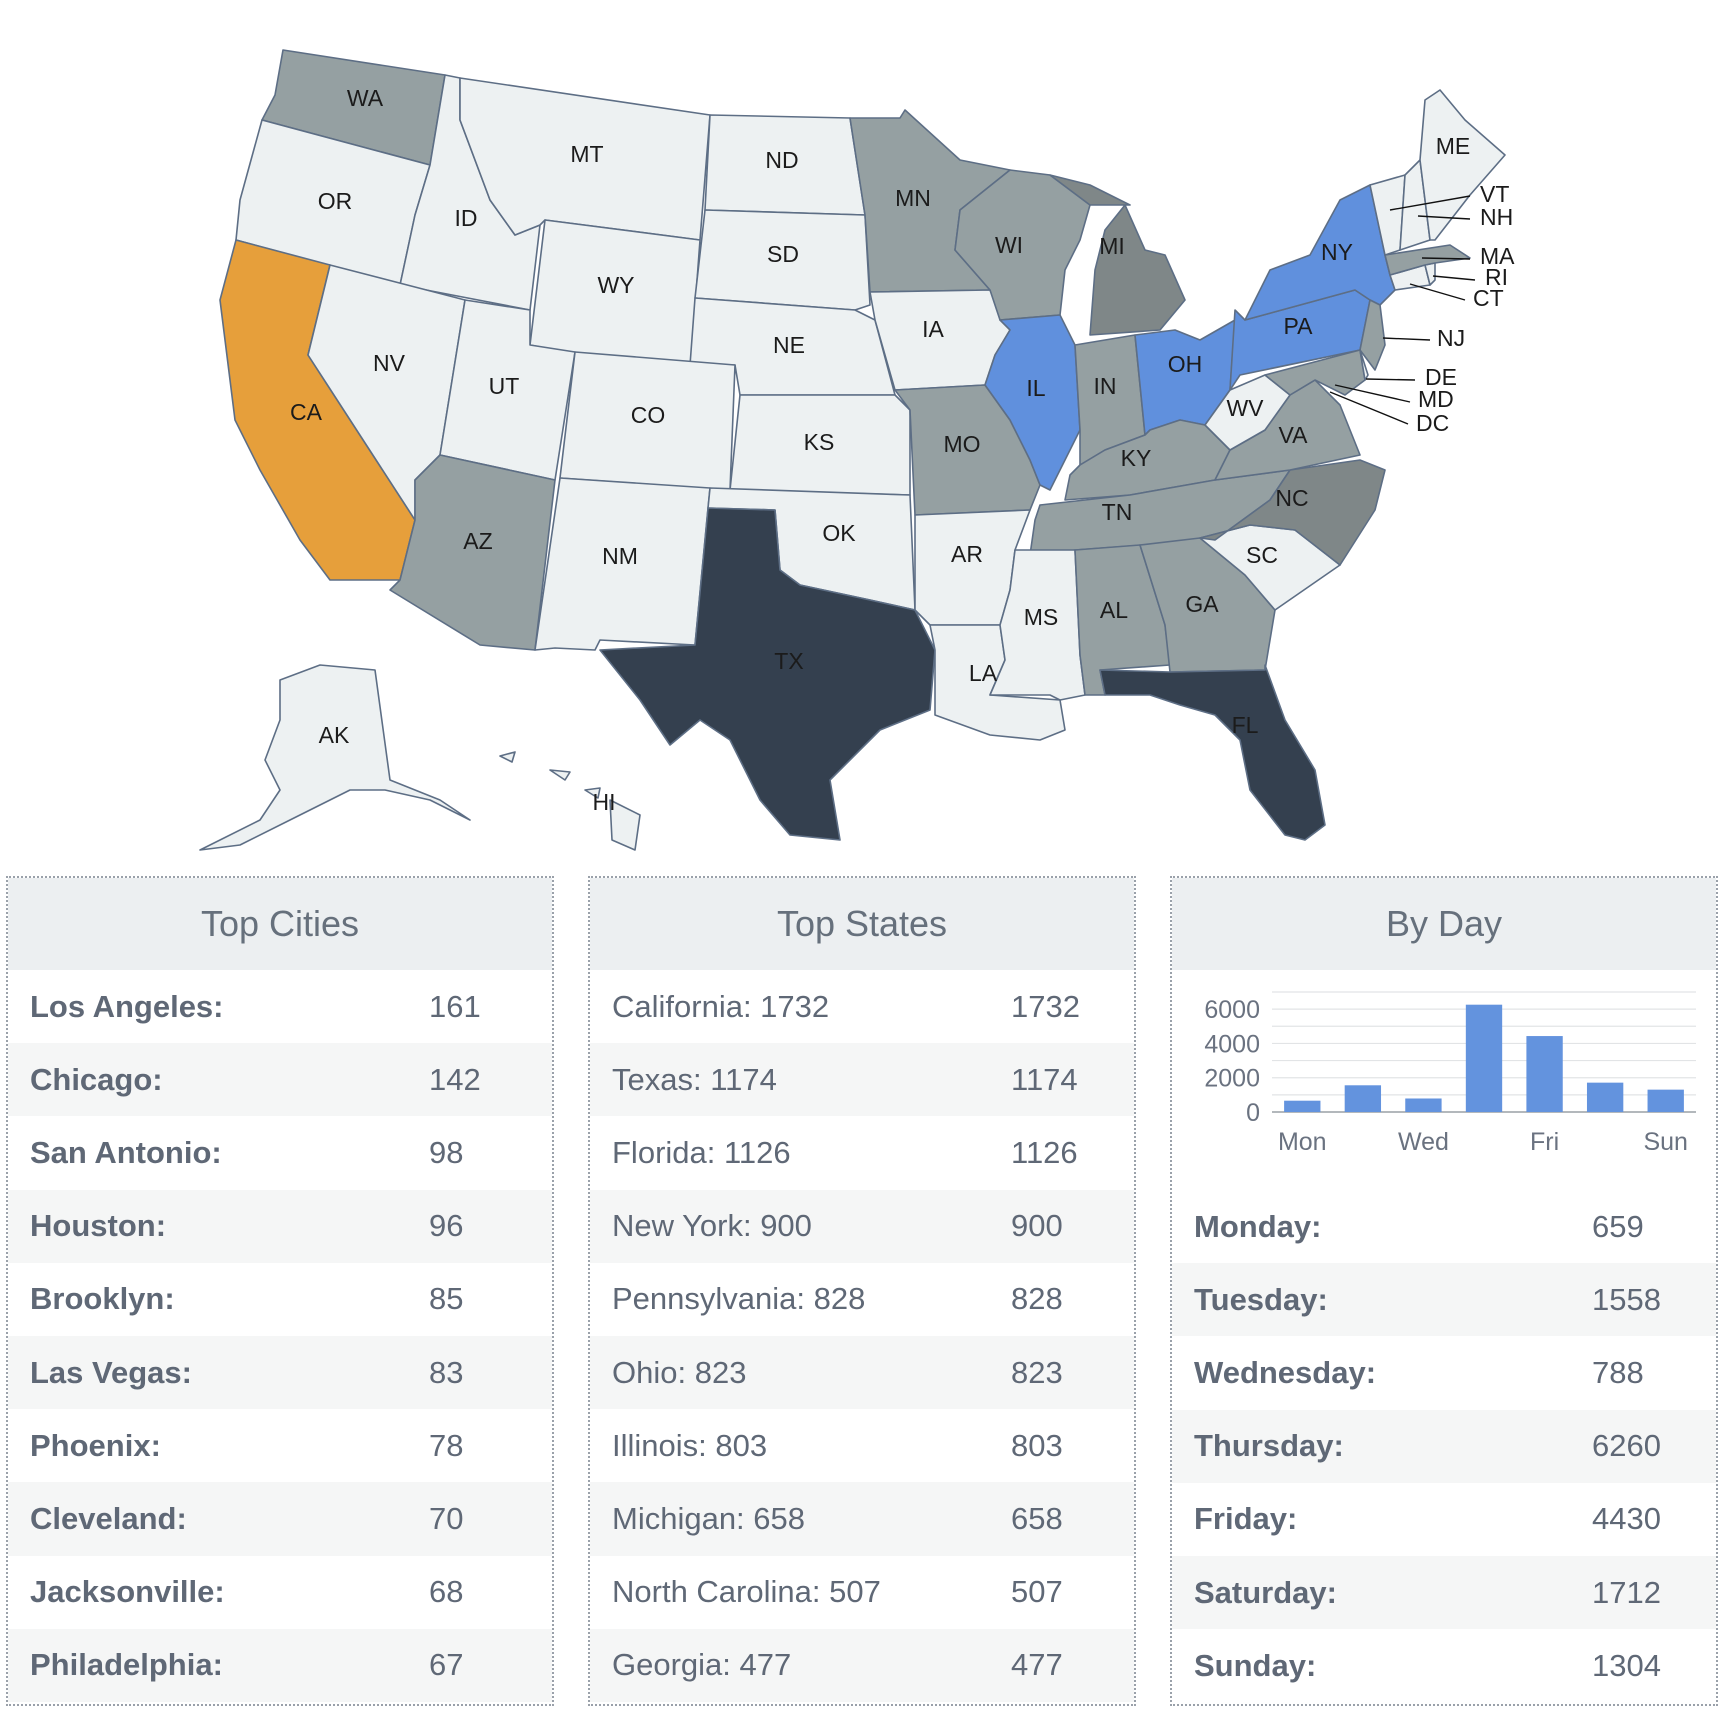 The image size is (1724, 1716). Describe the element at coordinates (111, 1372) in the screenshot. I see `city-name: Las Vegas:` at that location.